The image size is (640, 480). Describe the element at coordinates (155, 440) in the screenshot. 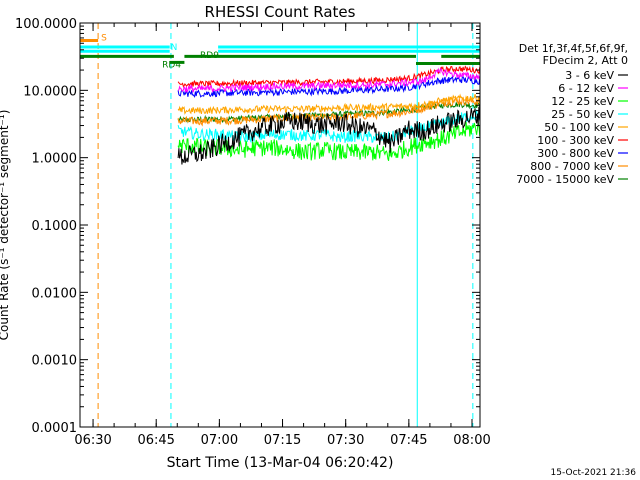

I see `x-tick-label-1: 06:45` at that location.